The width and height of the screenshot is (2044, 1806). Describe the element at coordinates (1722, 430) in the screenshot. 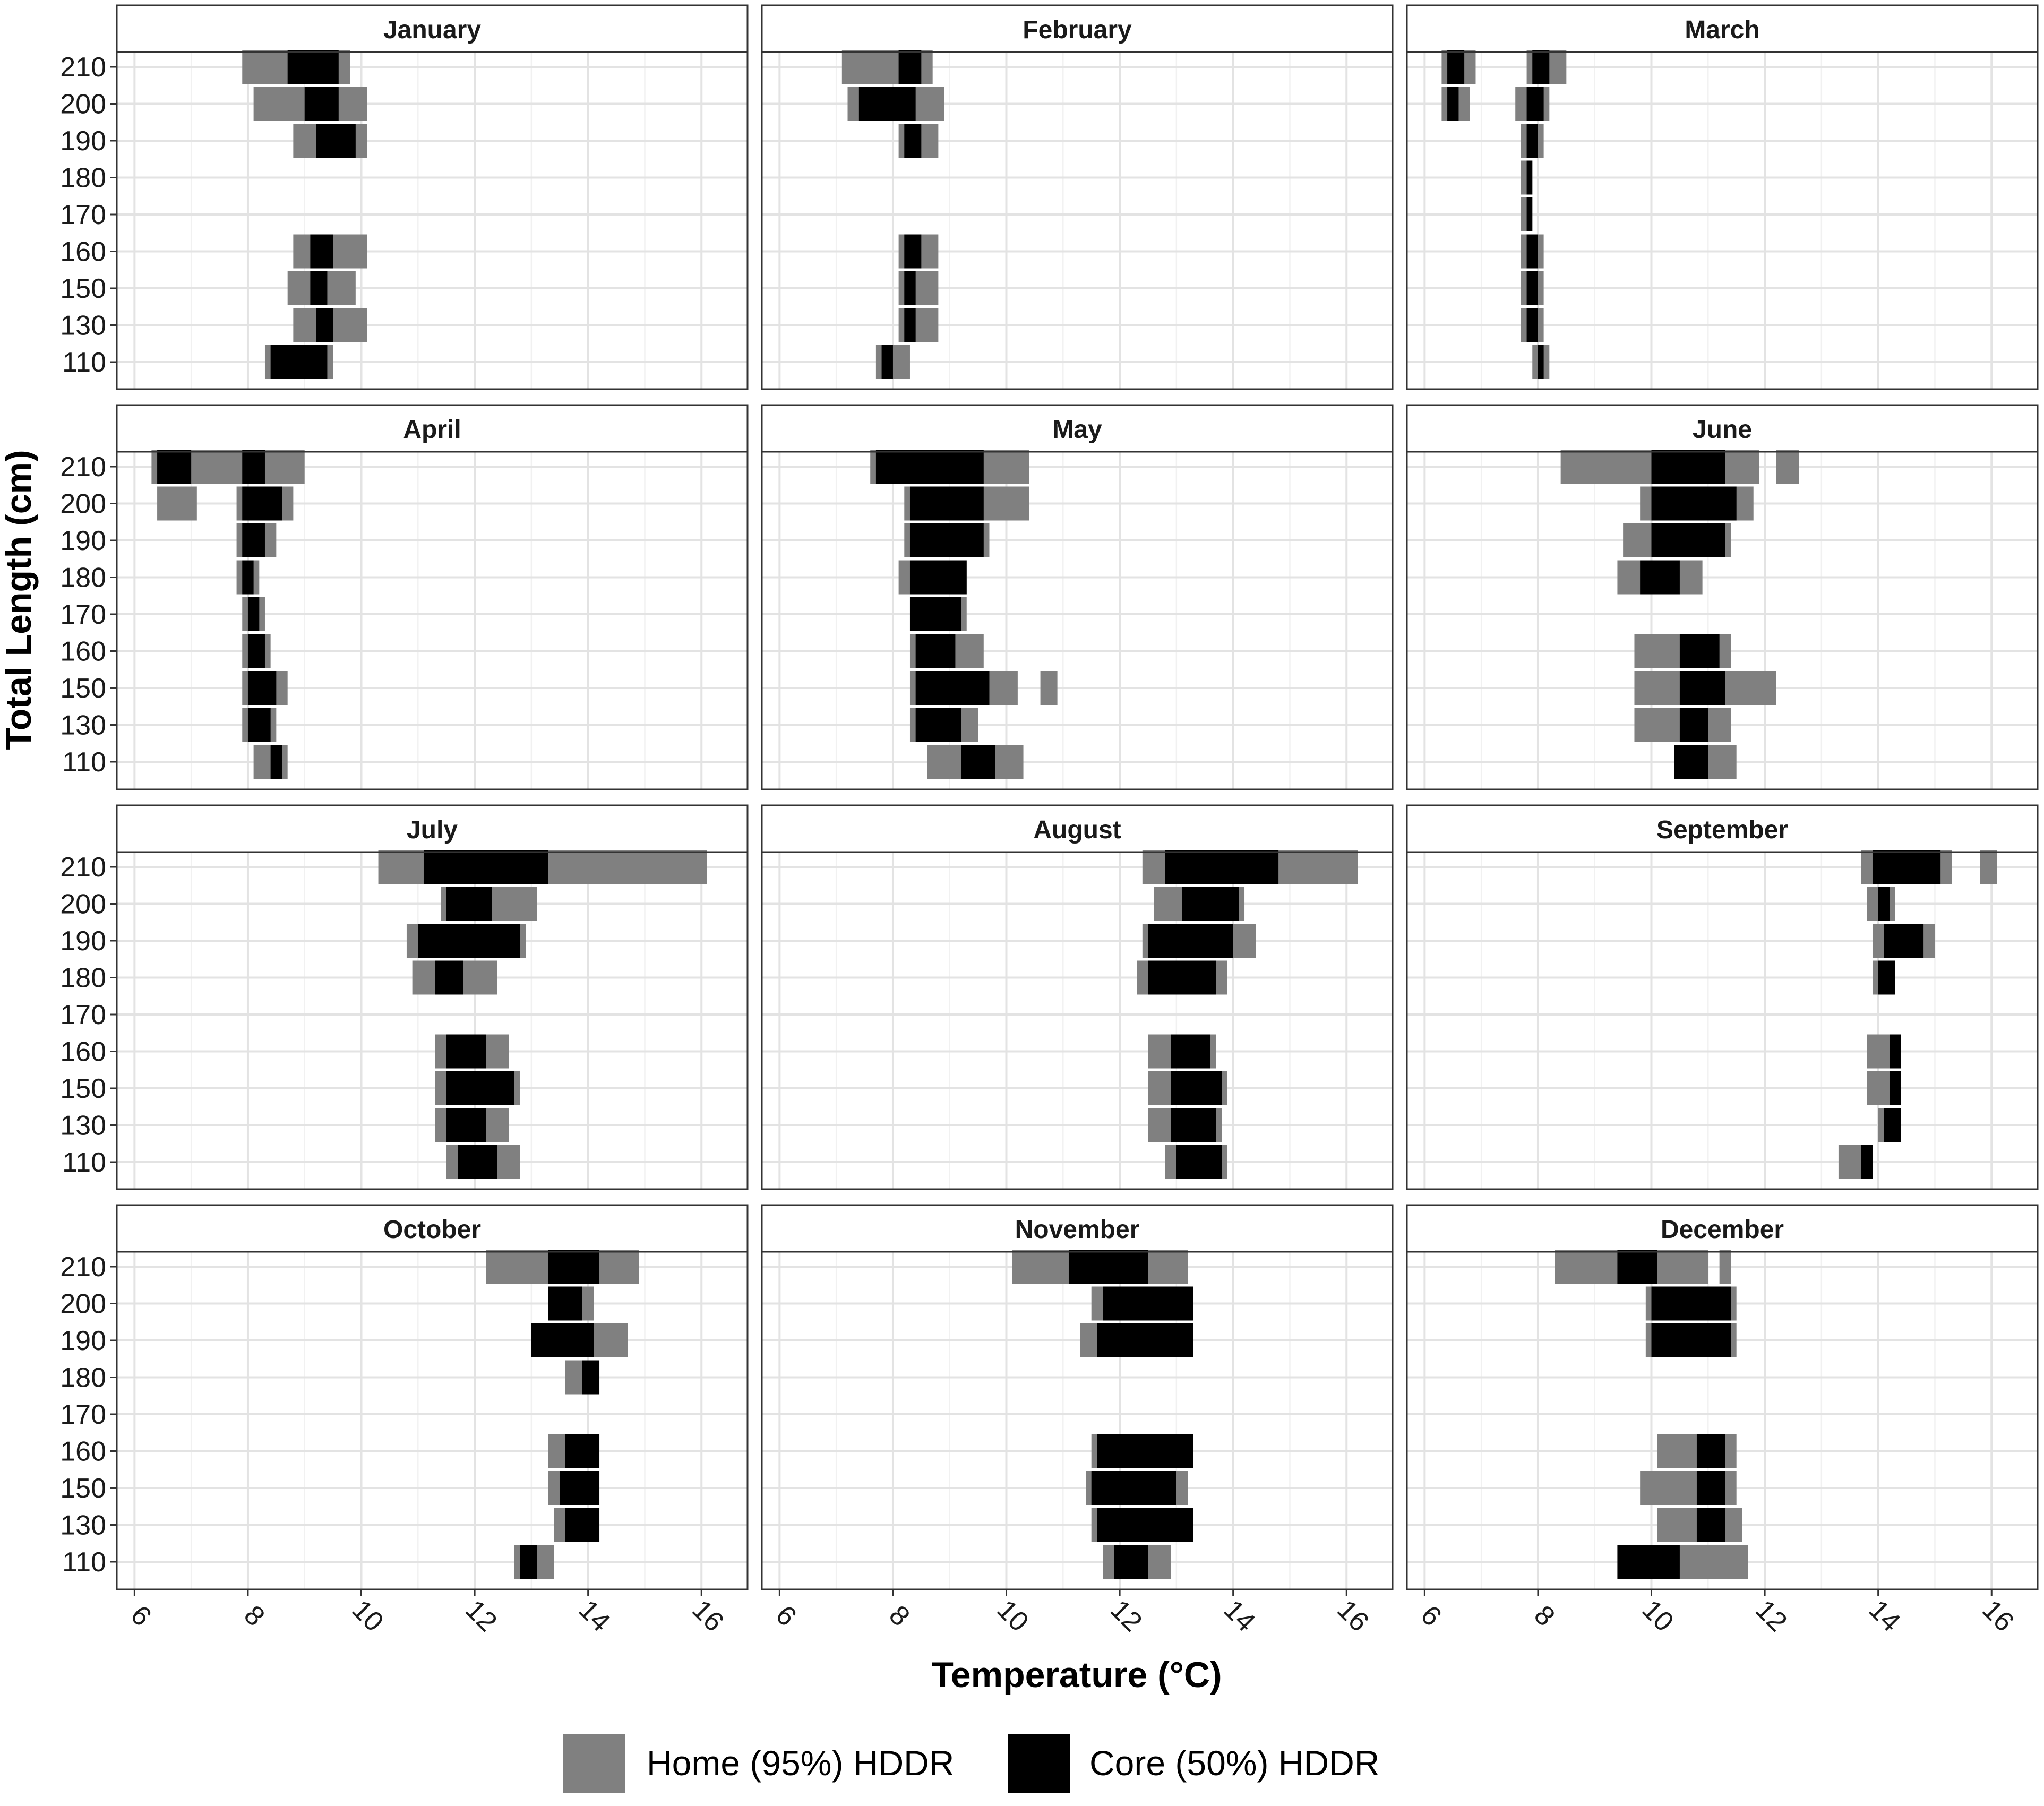

I see `strip-title-june: June` at that location.